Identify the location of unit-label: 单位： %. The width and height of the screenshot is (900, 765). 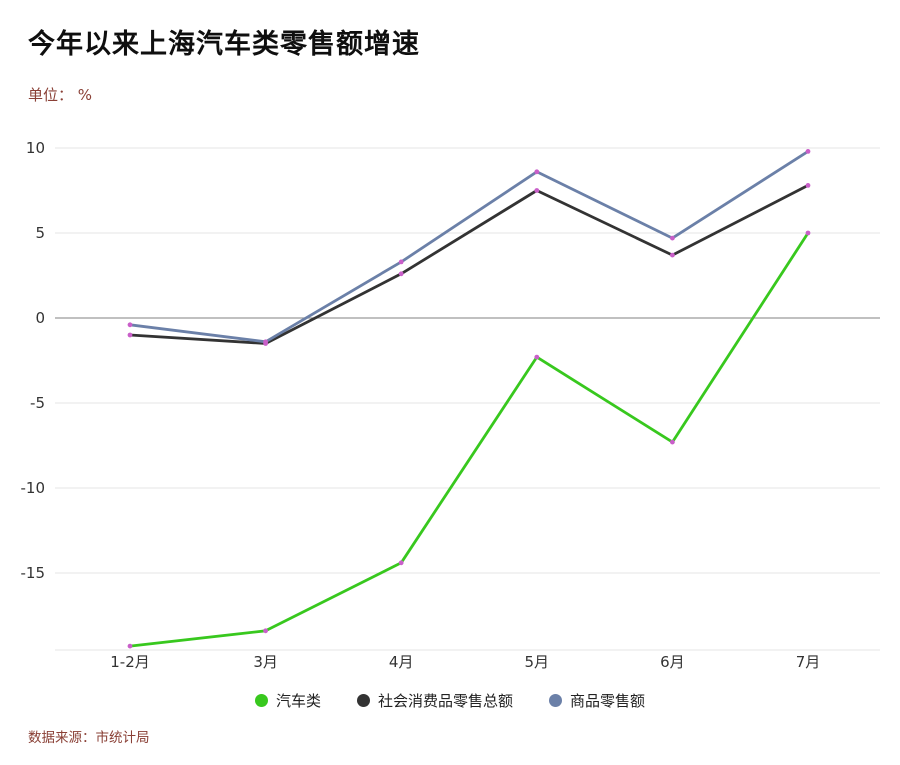
(60, 95).